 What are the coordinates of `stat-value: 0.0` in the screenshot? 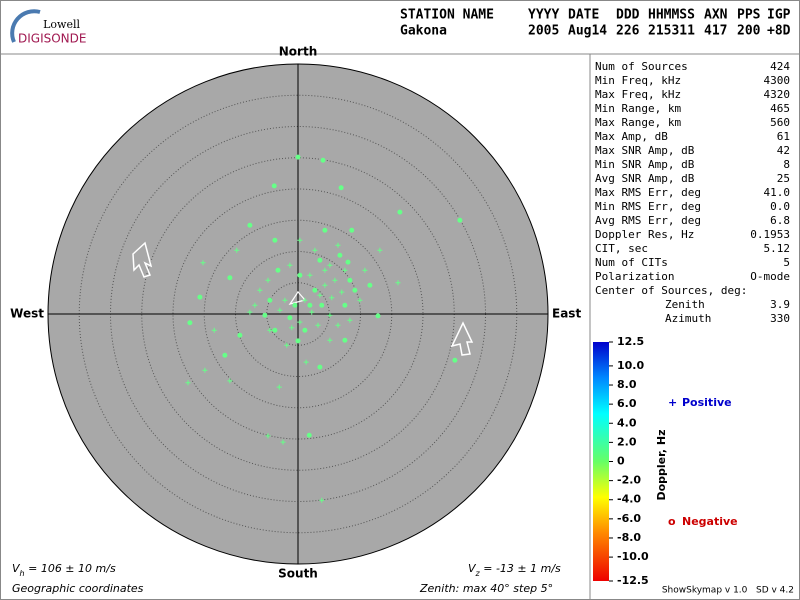 It's located at (780, 206).